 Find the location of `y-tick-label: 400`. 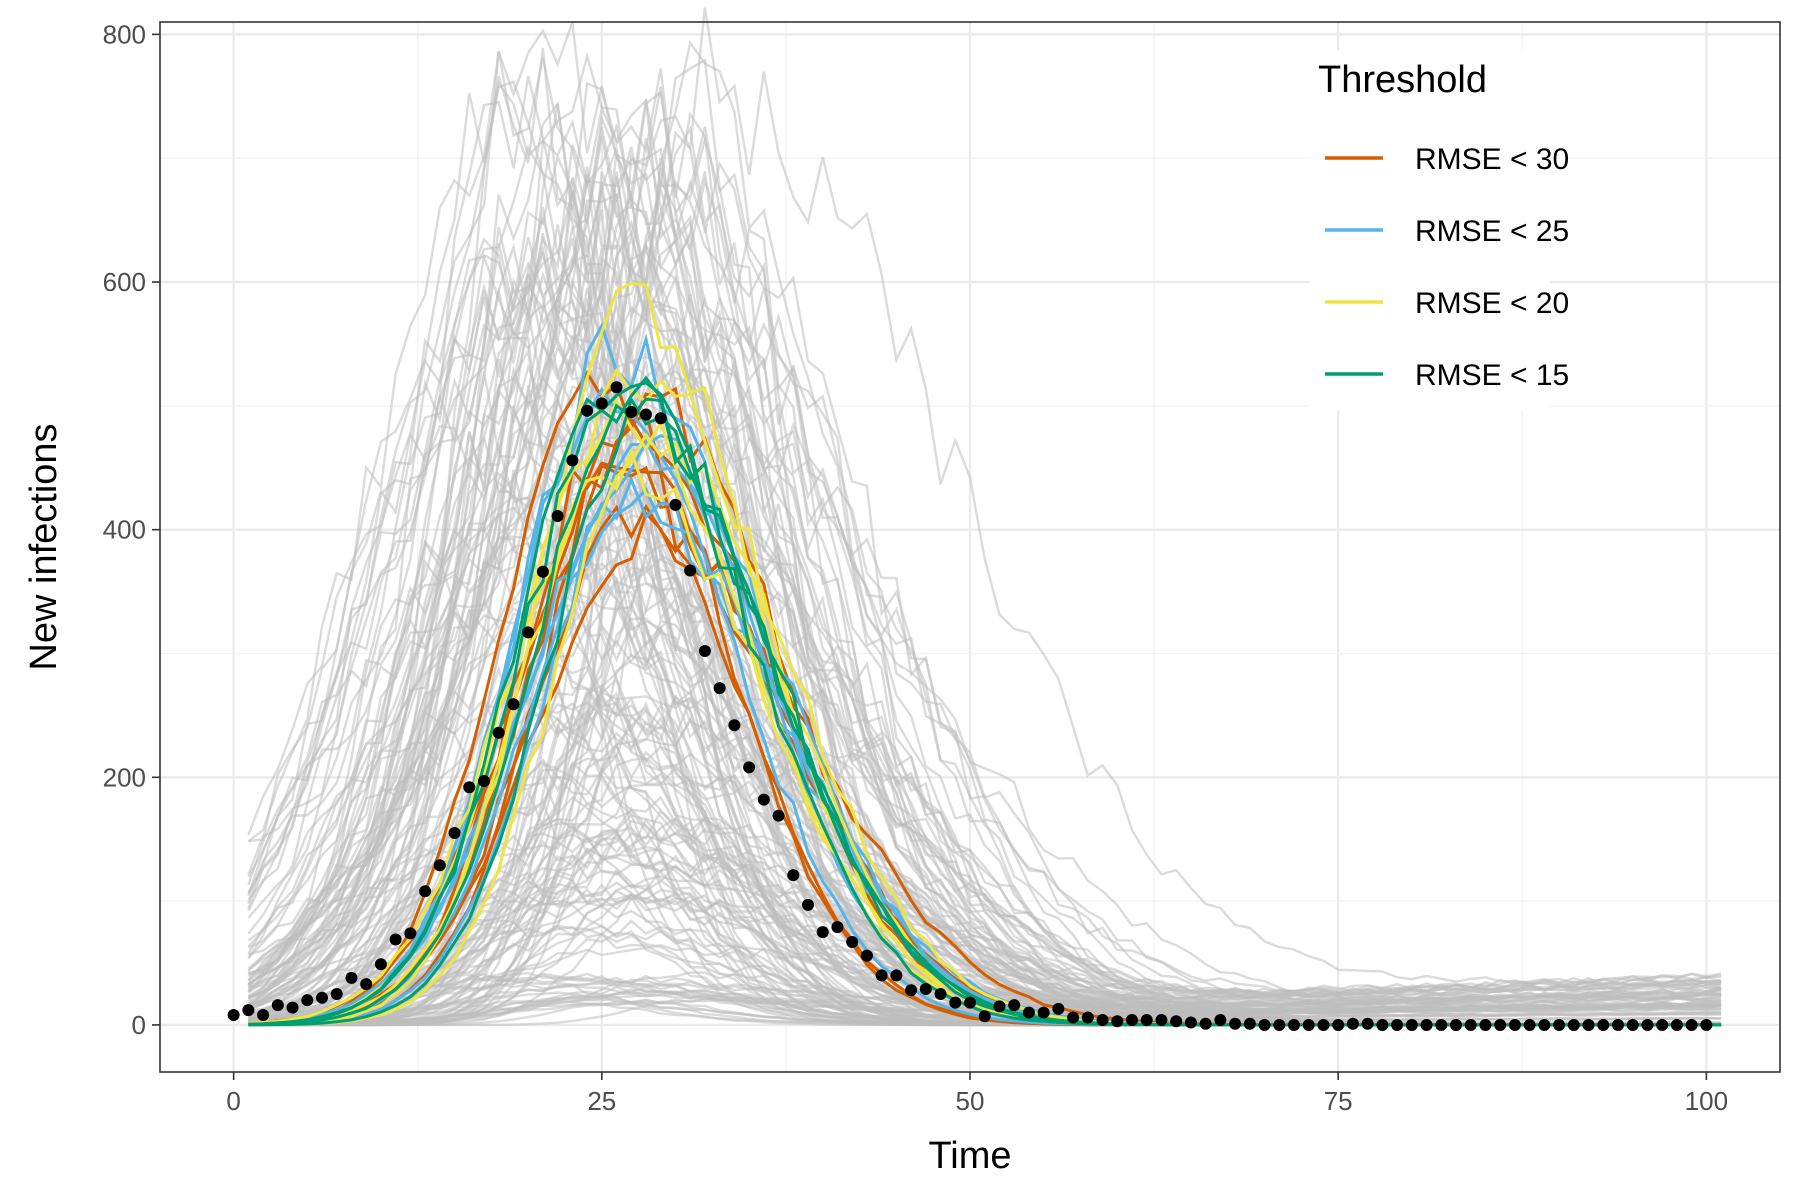

y-tick-label: 400 is located at coordinates (124, 530).